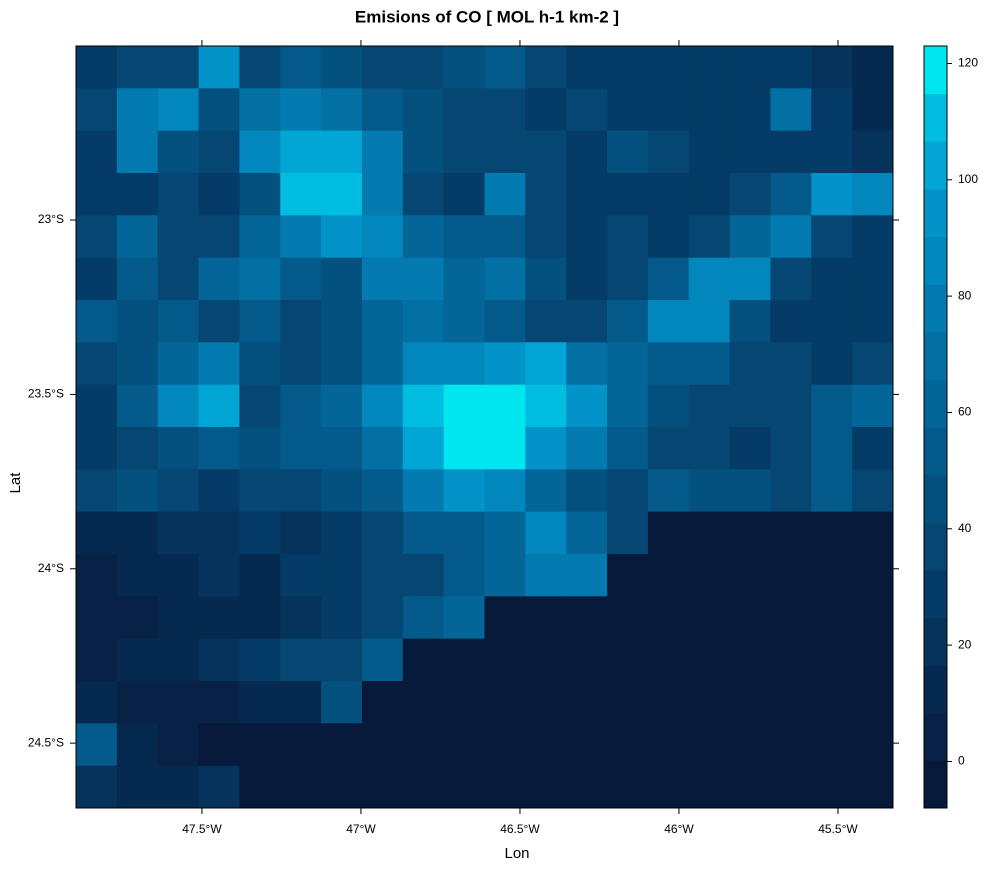 This screenshot has height=871, width=988. Describe the element at coordinates (51, 568) in the screenshot. I see `y-tick-label: 24°S` at that location.